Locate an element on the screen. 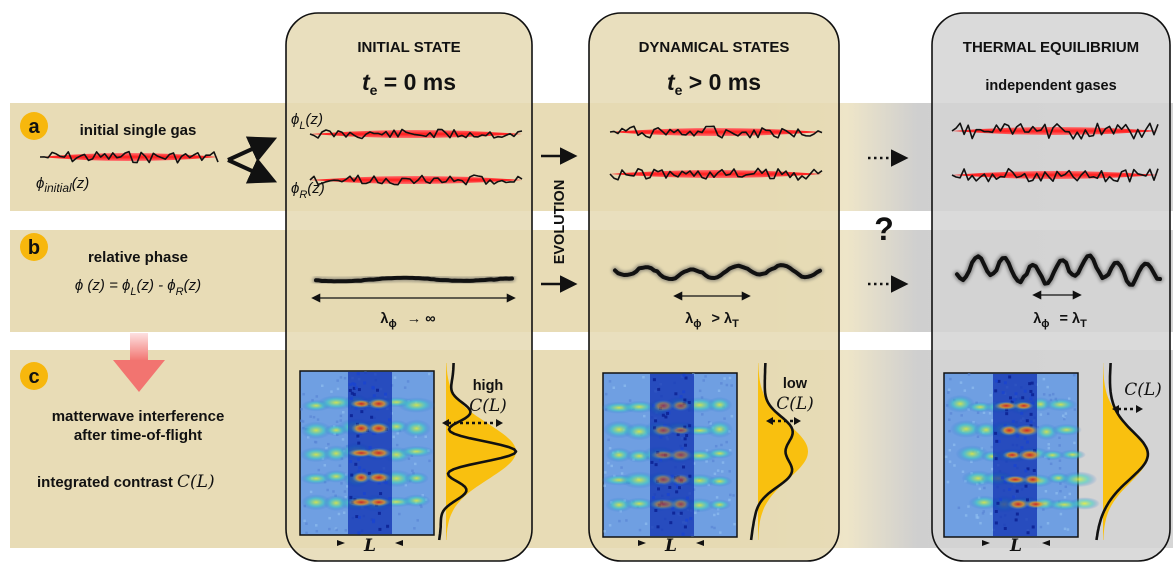  split-arrow-up is located at coordinates (252, 149).